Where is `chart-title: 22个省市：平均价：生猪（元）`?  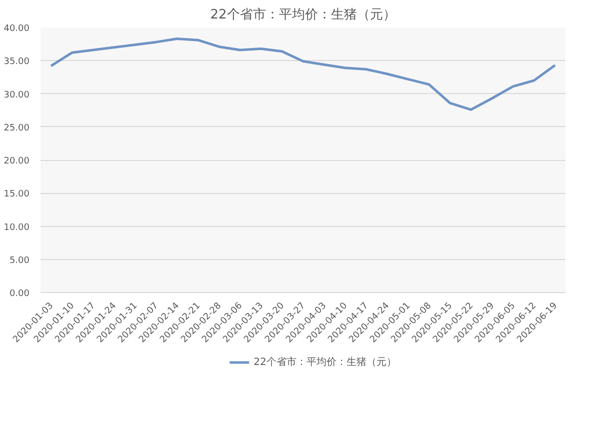
chart-title: 22个省市：平均价：生猪（元） is located at coordinates (303, 15).